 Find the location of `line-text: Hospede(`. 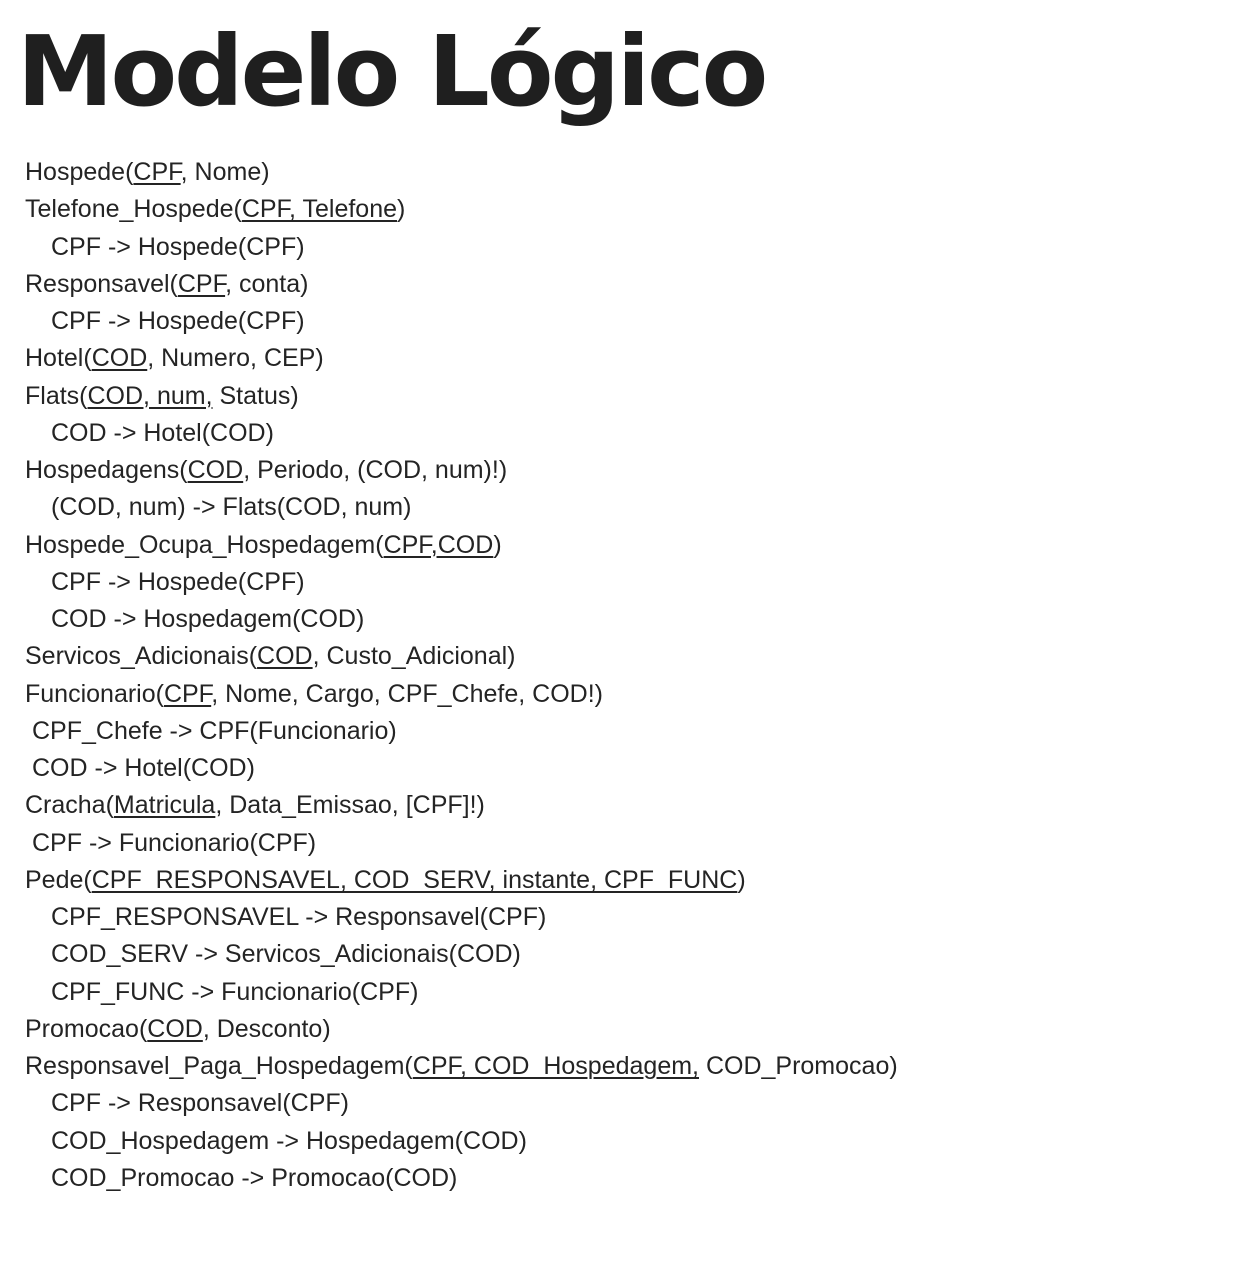

line-text: Hospede( is located at coordinates (79, 172).